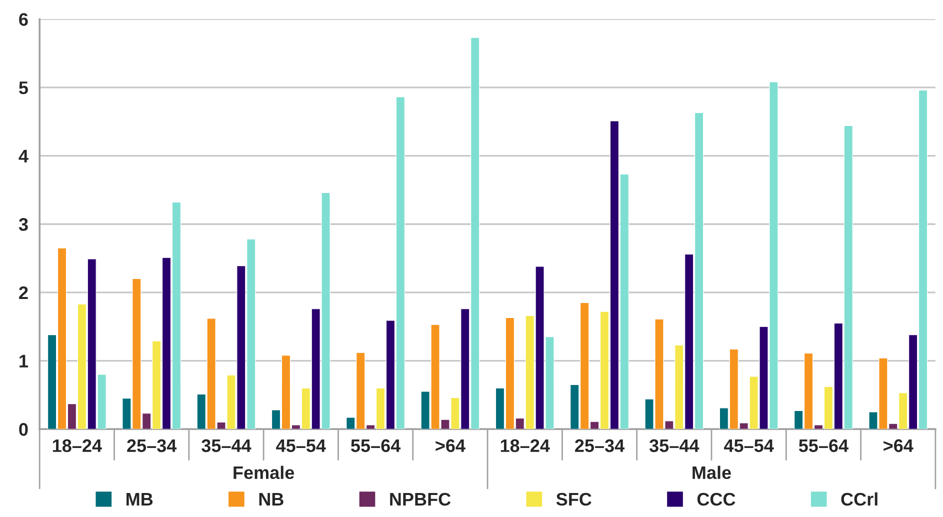  What do you see at coordinates (711, 473) in the screenshot?
I see `text: Male` at bounding box center [711, 473].